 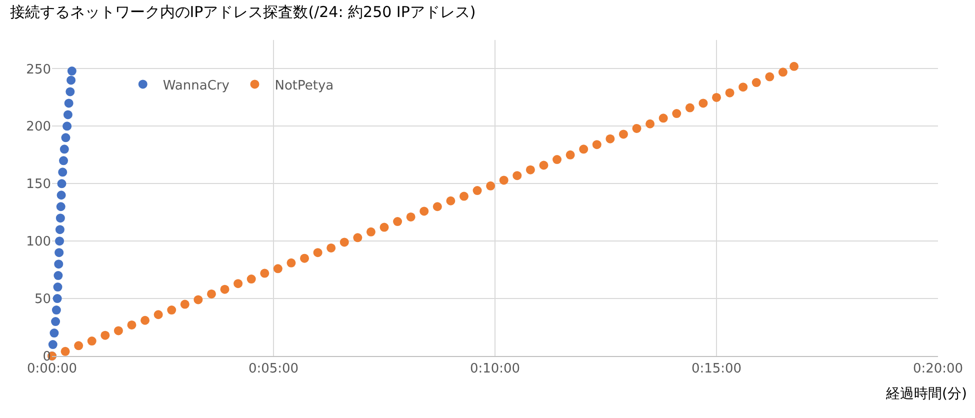 I want to click on legend-label: NotPetya, so click(x=304, y=86).